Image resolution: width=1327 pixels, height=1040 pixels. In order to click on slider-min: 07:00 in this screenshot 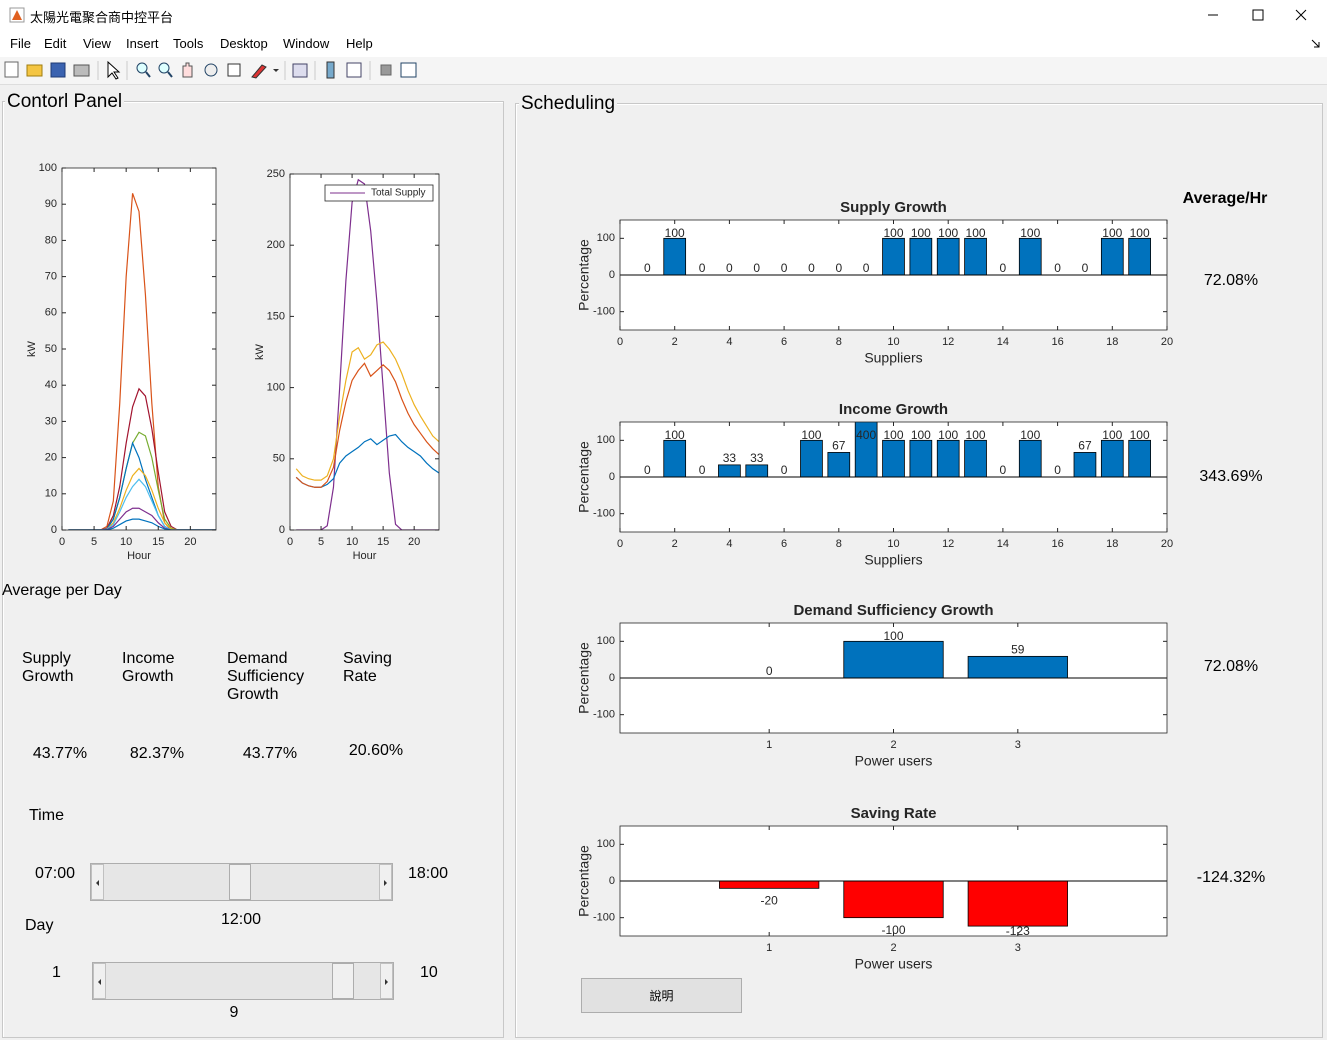, I will do `click(55, 873)`.